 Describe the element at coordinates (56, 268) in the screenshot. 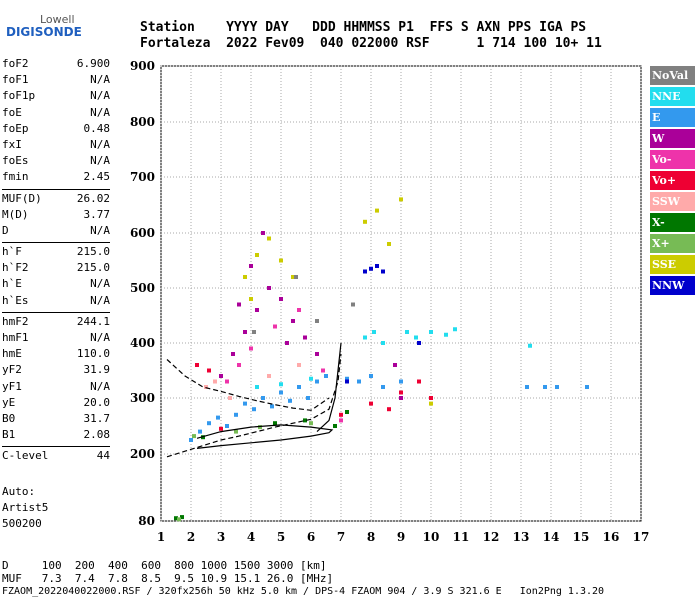

I see `param-row: h`F2 215.0` at that location.